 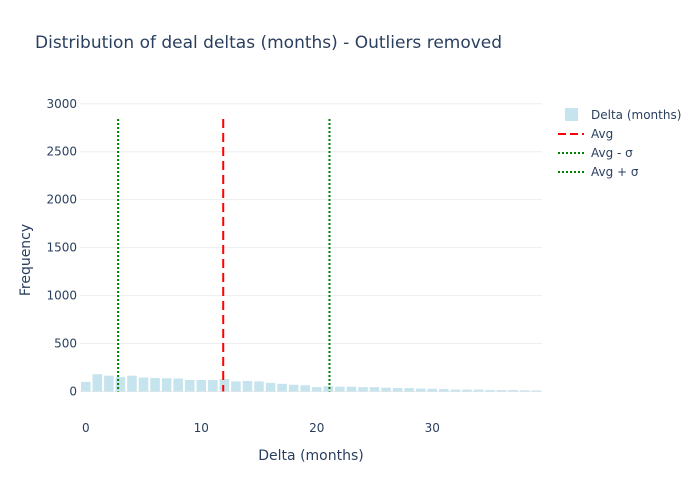 I want to click on x-tick-label: 30, so click(x=432, y=428).